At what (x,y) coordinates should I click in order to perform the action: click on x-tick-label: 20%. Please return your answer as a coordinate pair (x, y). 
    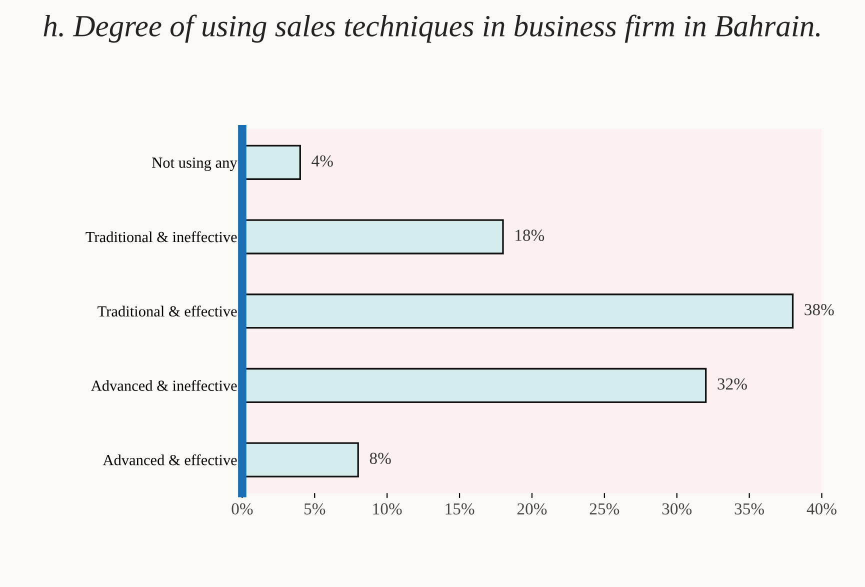
    Looking at the image, I should click on (532, 509).